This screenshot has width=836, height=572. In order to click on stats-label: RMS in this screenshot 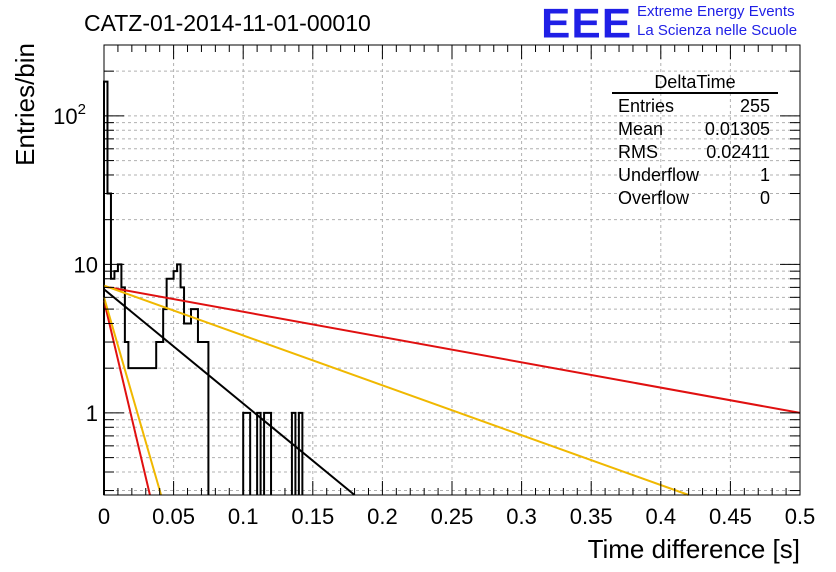, I will do `click(638, 152)`.